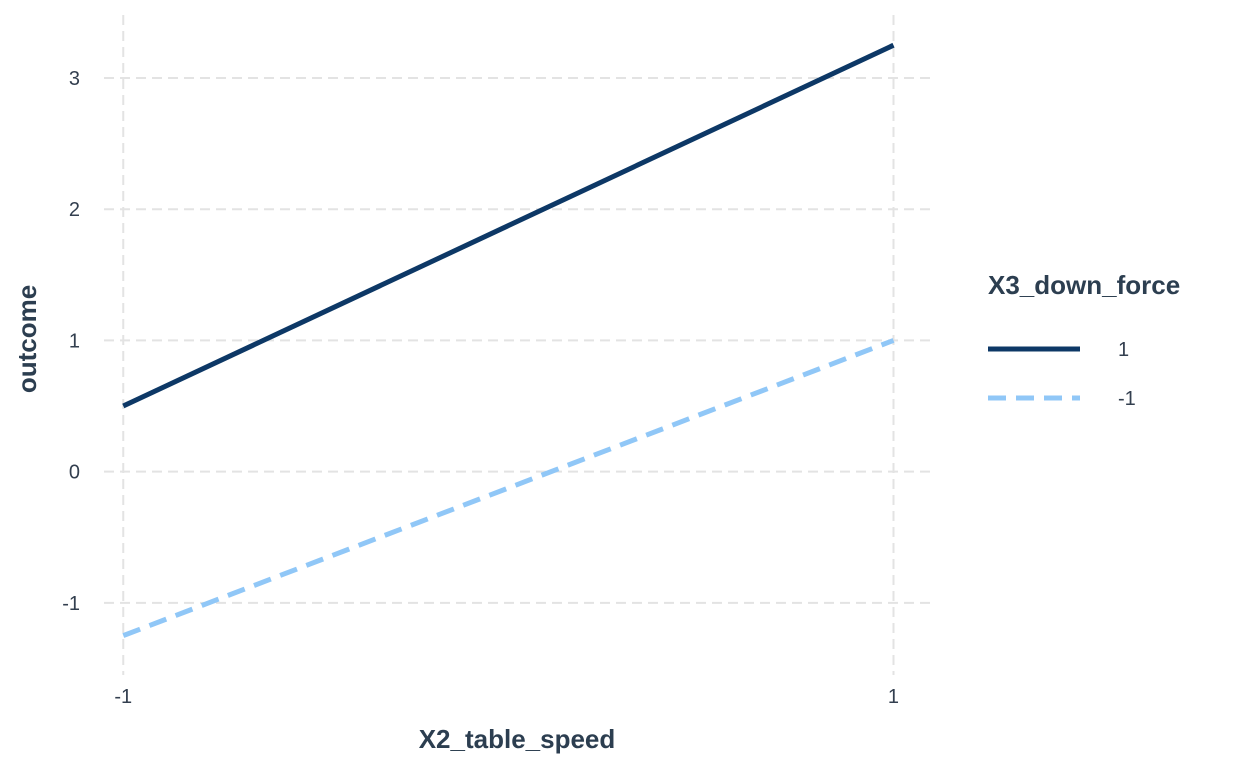  What do you see at coordinates (27, 339) in the screenshot?
I see `y-axis-title: outcome` at bounding box center [27, 339].